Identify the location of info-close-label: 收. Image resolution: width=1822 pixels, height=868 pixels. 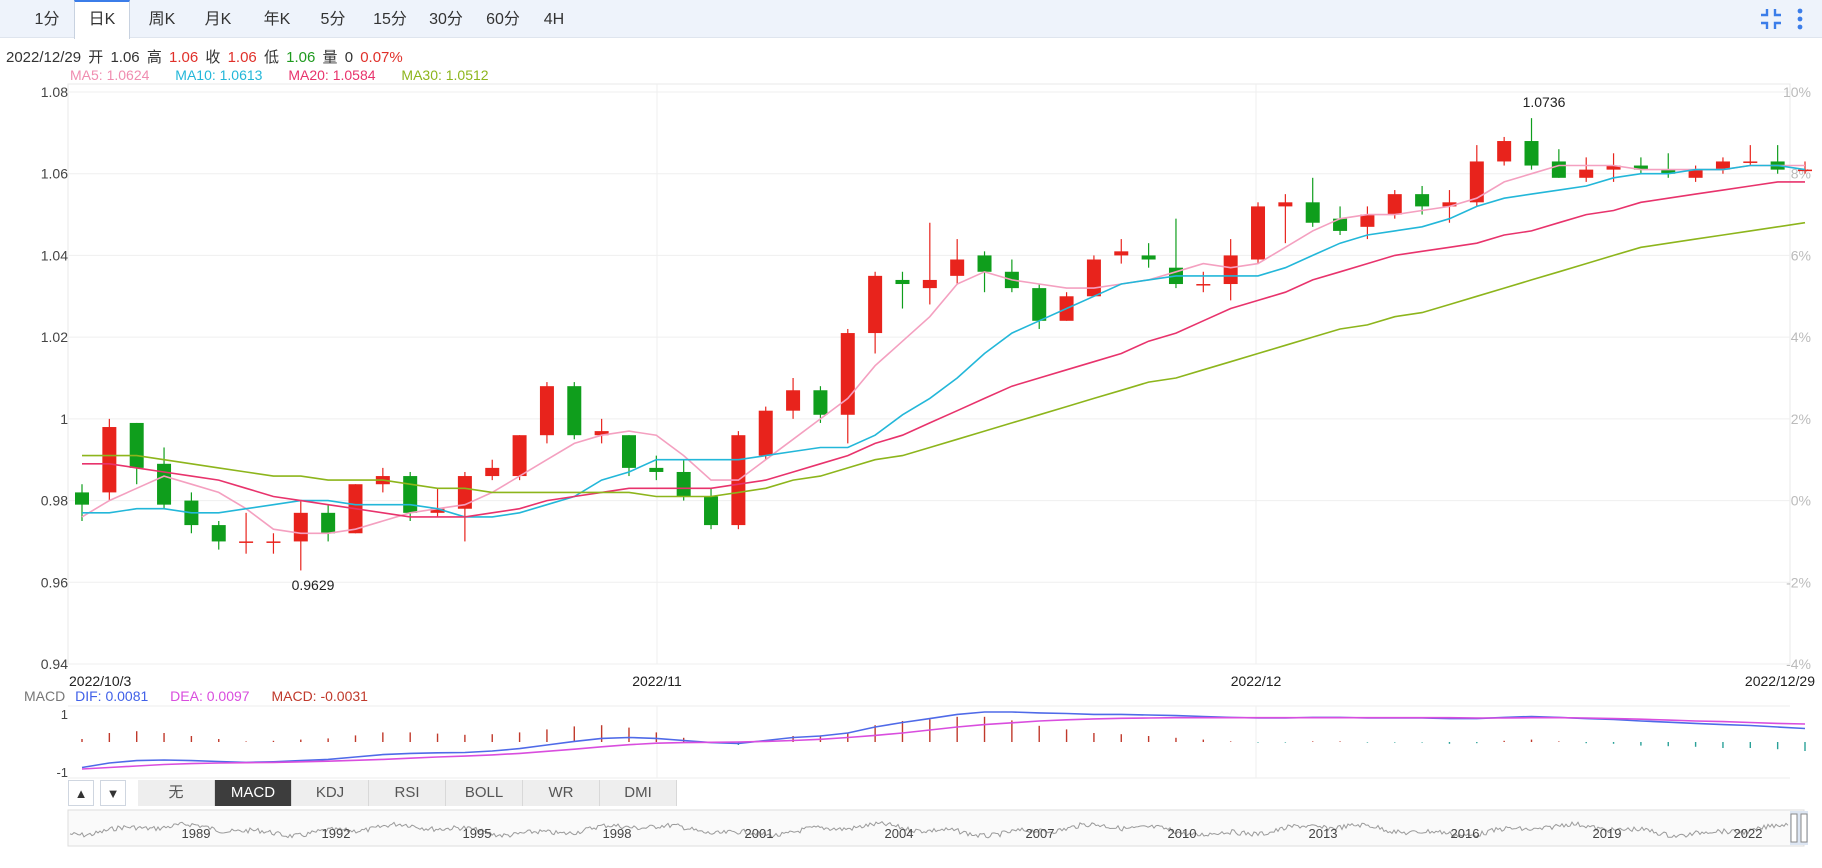
(213, 57).